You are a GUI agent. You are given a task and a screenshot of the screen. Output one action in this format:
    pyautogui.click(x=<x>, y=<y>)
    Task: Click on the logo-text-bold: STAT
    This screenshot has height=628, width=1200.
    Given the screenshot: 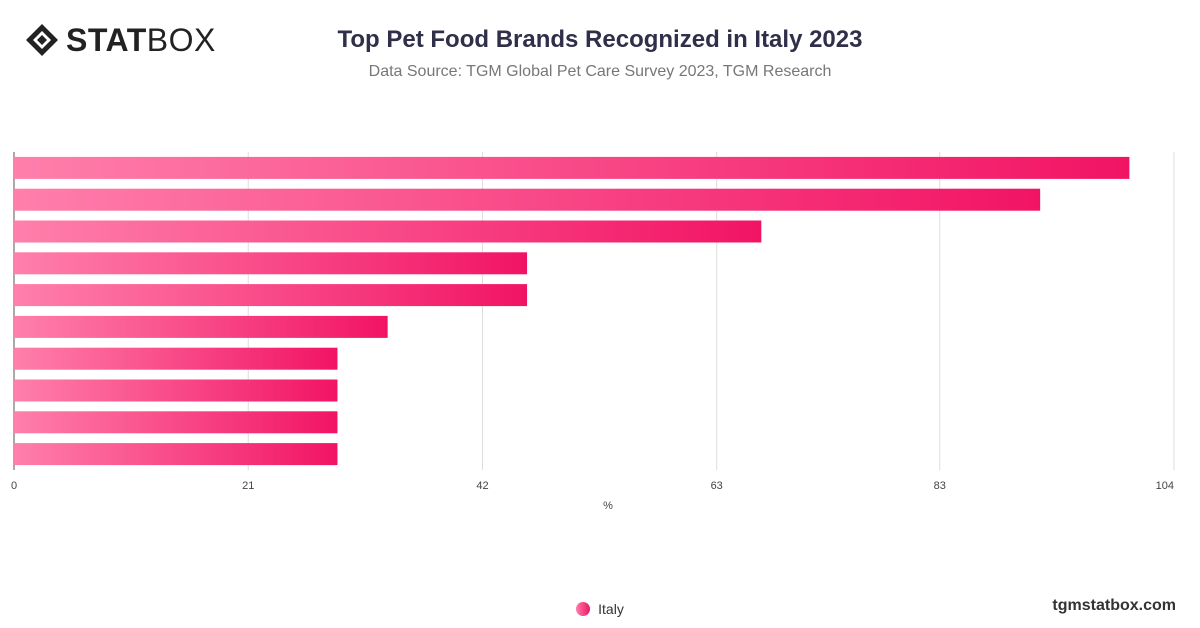 What is the action you would take?
    pyautogui.click(x=106, y=40)
    